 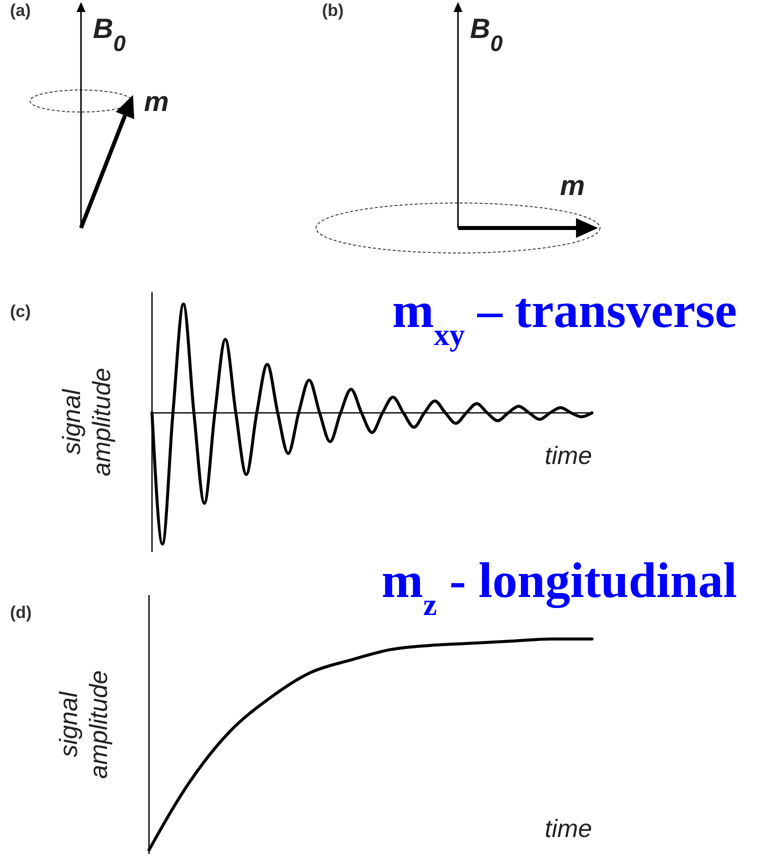 I want to click on chart-title: m$_{xy}$ – transverse, so click(x=564, y=317).